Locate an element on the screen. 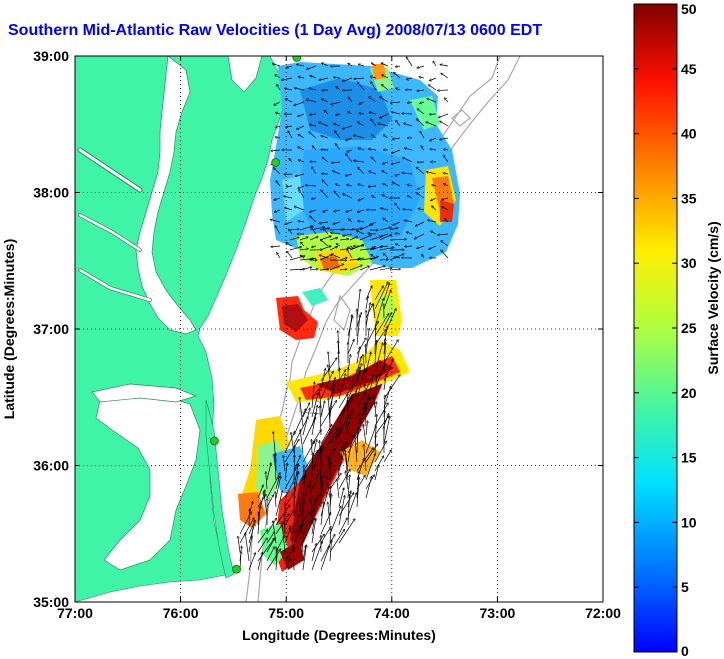 The width and height of the screenshot is (724, 659). colorbar-tick-label: 30 is located at coordinates (689, 263).